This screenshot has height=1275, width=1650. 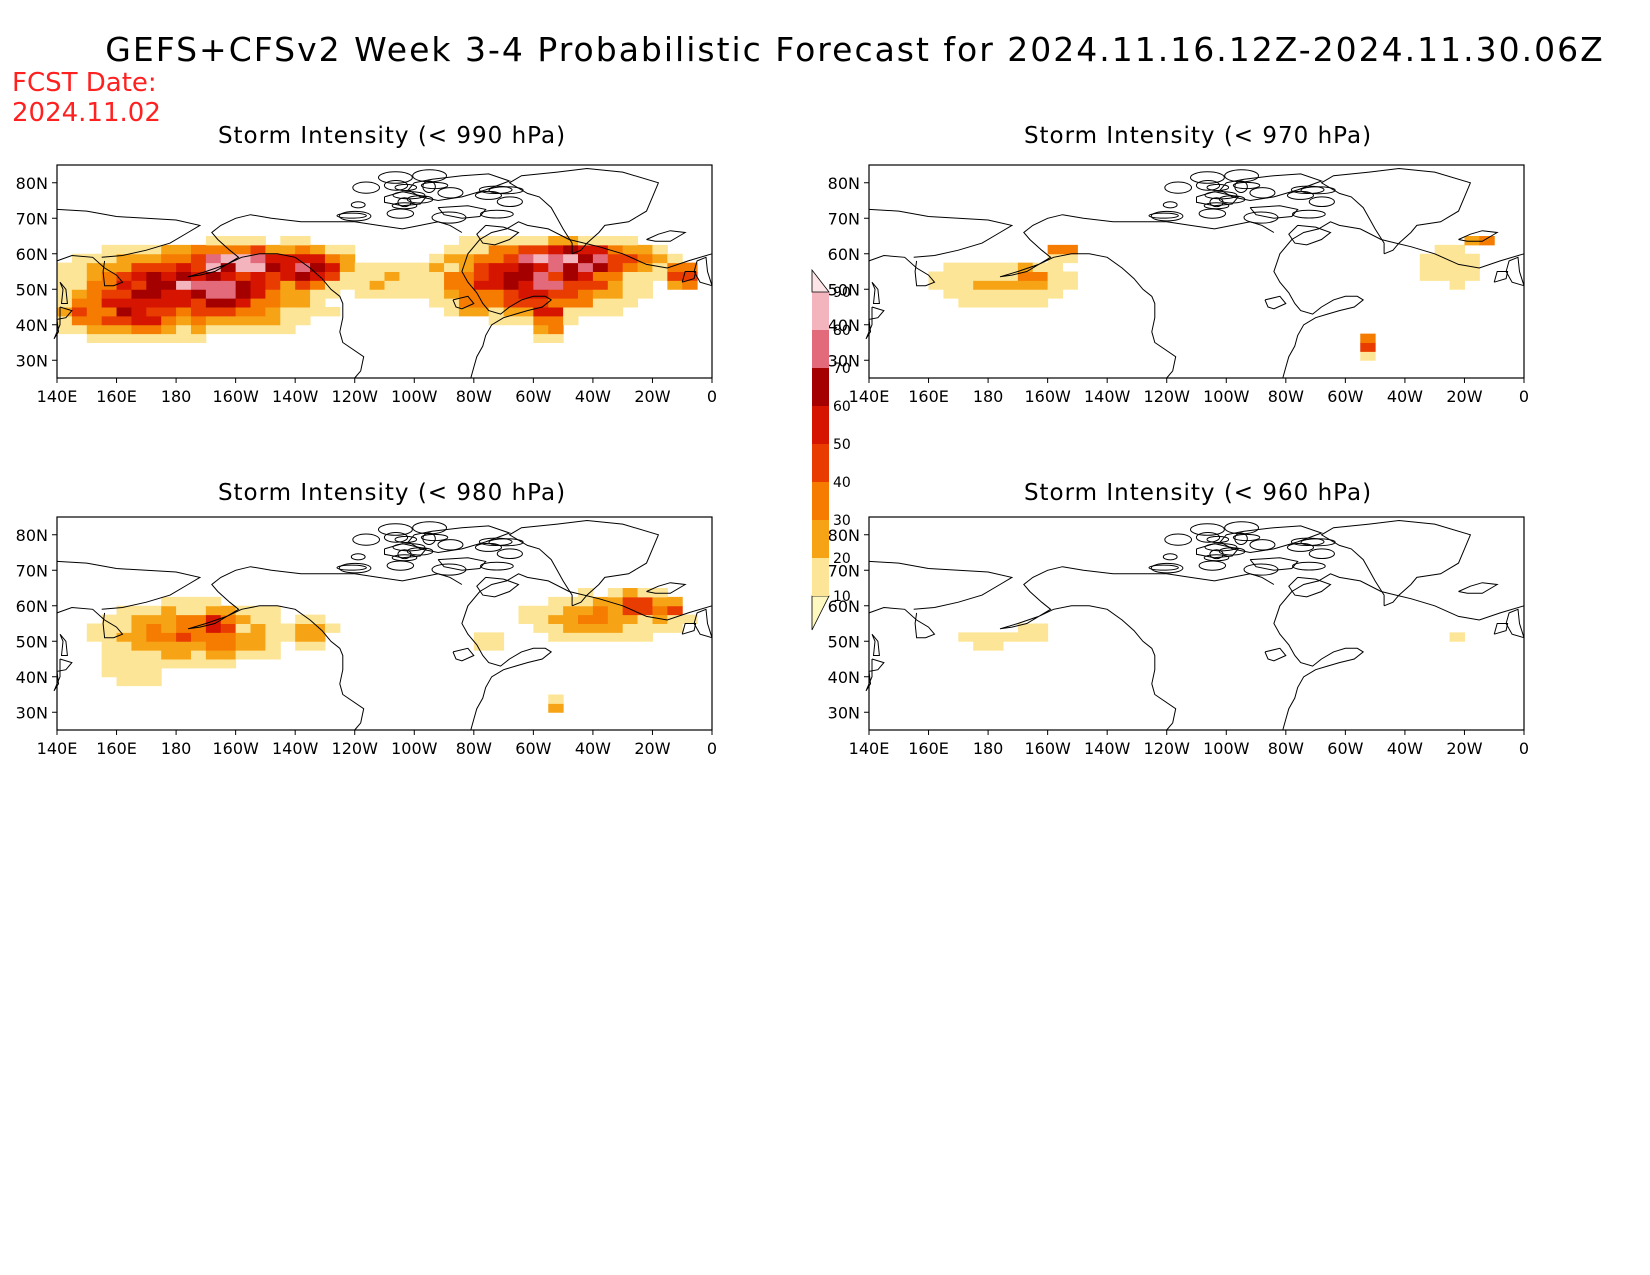 What do you see at coordinates (1107, 396) in the screenshot?
I see `lon-tick-label: 140W` at bounding box center [1107, 396].